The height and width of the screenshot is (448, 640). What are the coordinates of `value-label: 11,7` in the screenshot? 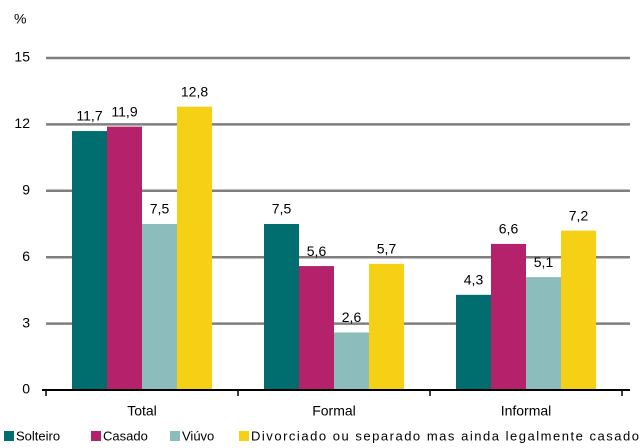 It's located at (89, 116).